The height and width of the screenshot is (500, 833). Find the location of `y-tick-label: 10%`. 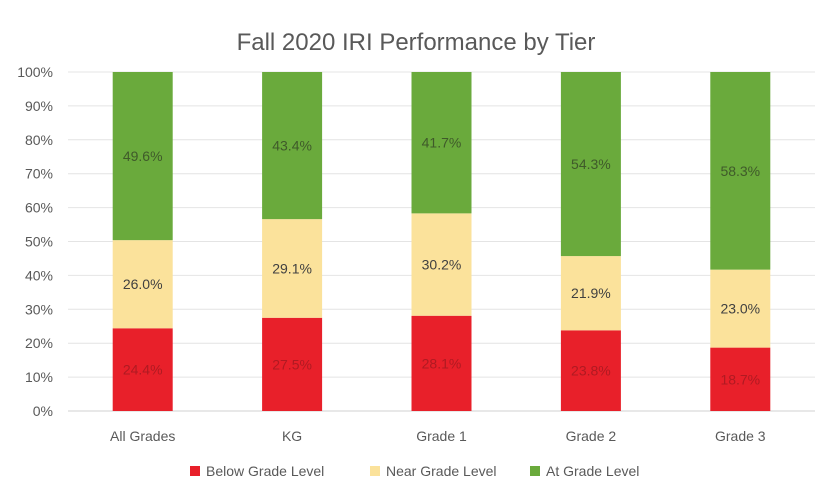

y-tick-label: 10% is located at coordinates (39, 377).